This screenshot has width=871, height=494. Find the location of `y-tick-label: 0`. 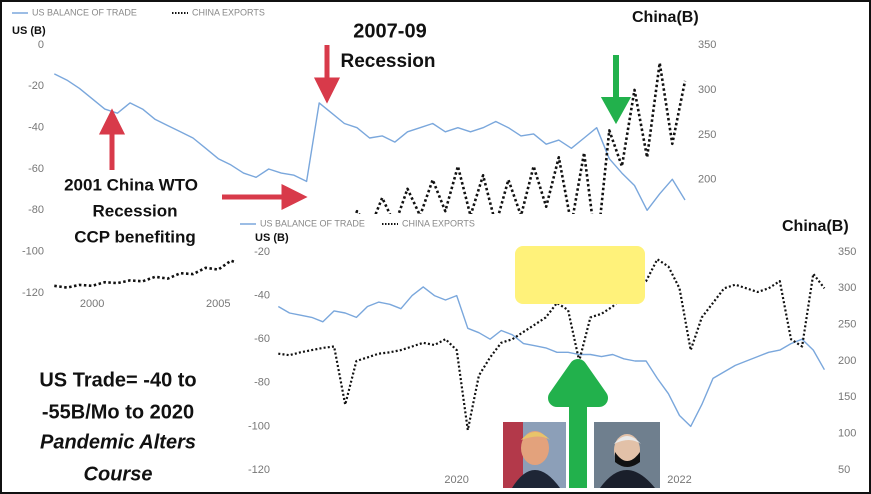

y-tick-label: 0 is located at coordinates (41, 45).